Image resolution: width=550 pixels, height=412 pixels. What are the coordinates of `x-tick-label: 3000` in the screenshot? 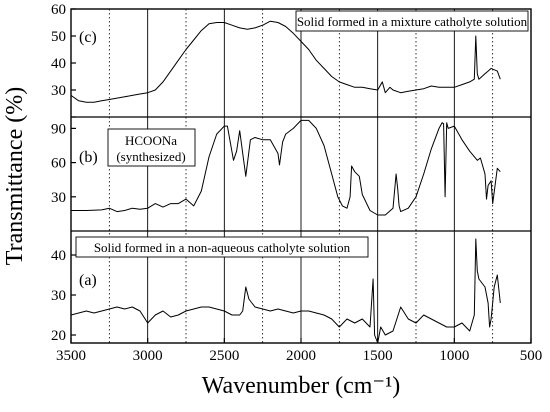 It's located at (148, 356).